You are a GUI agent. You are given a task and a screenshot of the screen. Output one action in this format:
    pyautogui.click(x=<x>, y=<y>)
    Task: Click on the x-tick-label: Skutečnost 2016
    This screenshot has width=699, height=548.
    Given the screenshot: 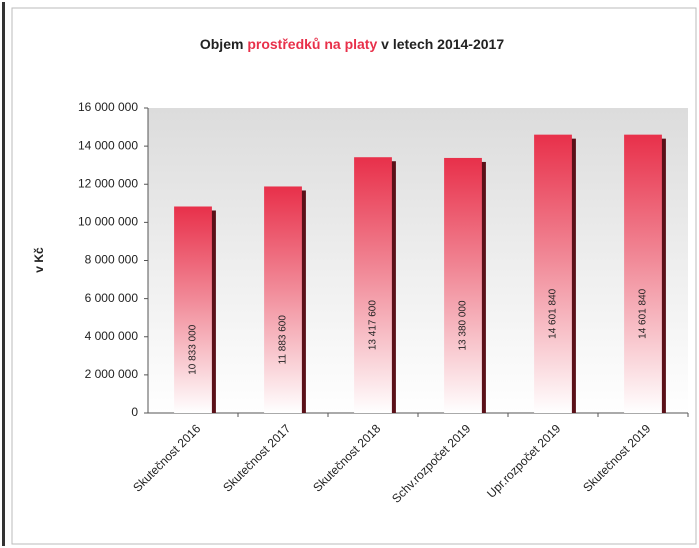 What is the action you would take?
    pyautogui.click(x=166, y=457)
    